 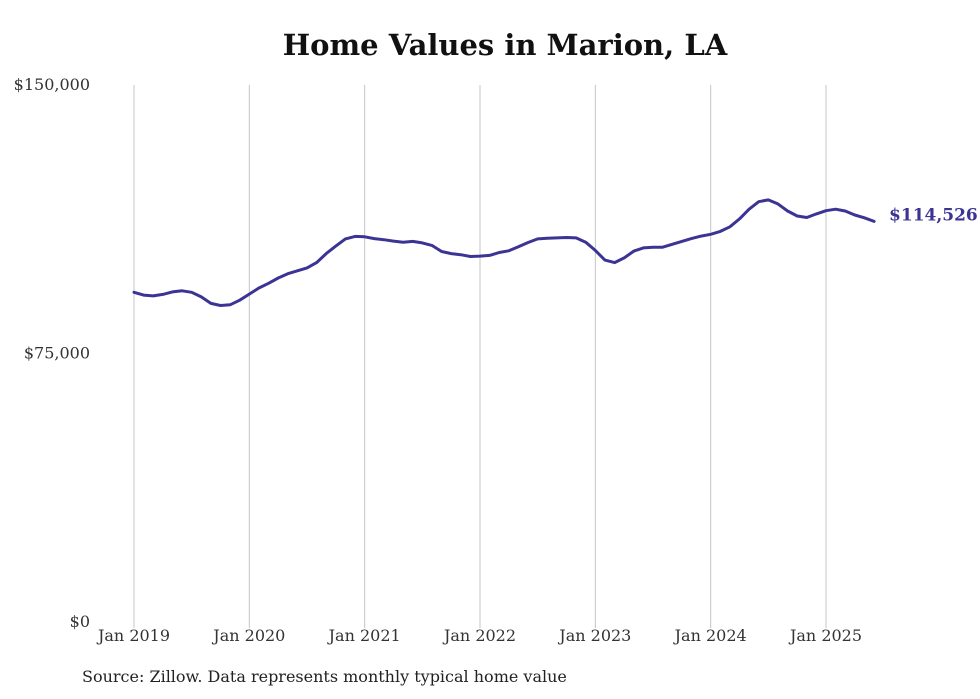 I want to click on end-value-label: $114,526, so click(x=933, y=215).